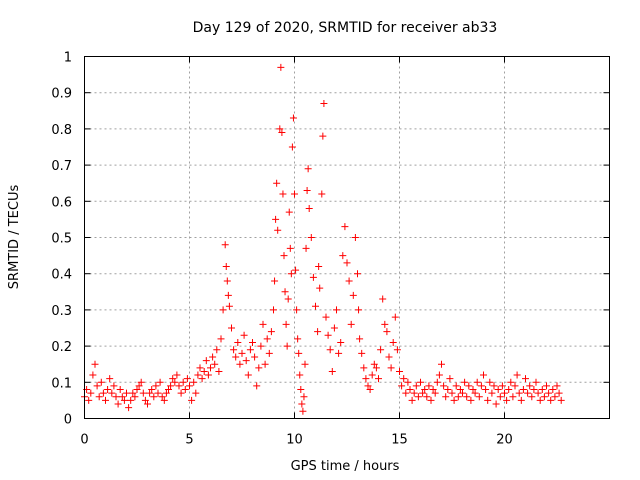 Image resolution: width=640 pixels, height=480 pixels. Describe the element at coordinates (61, 202) in the screenshot. I see `y-tick-label: 0.6` at that location.